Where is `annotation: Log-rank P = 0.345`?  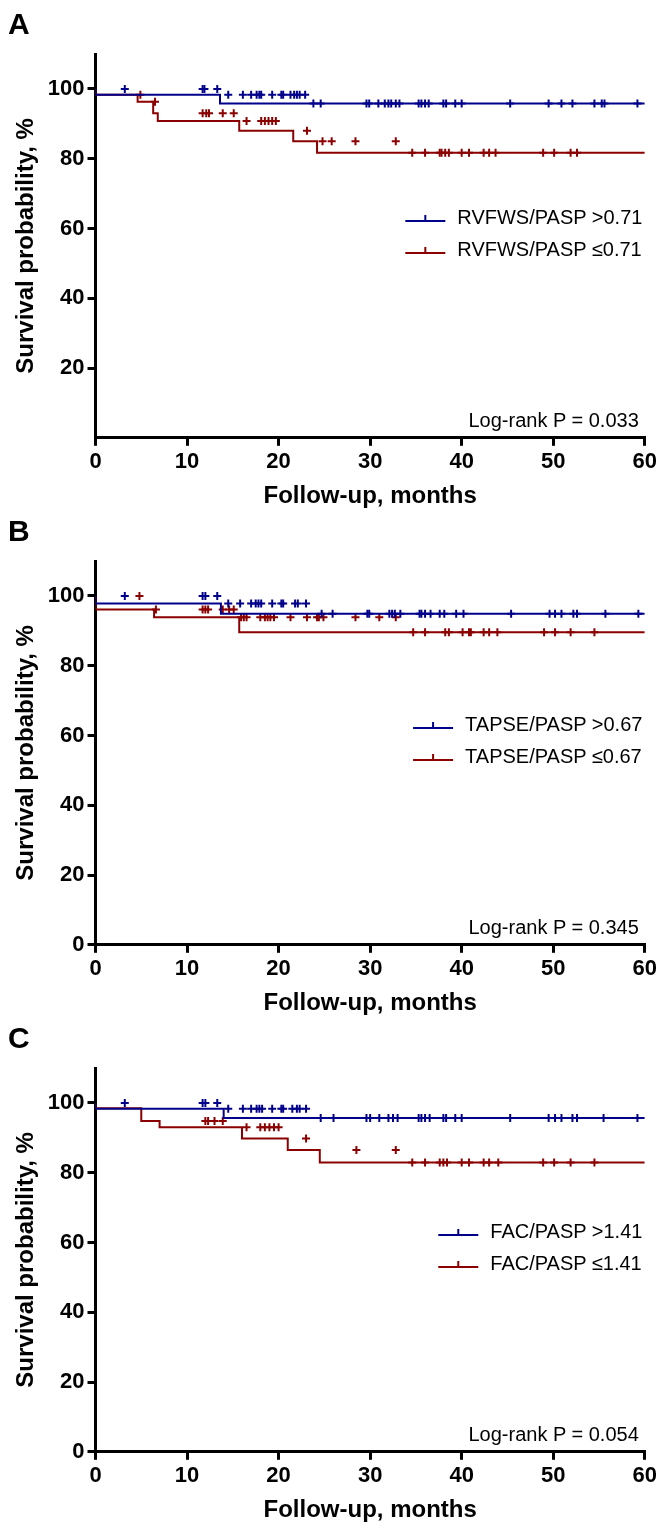
annotation: Log-rank P = 0.345 is located at coordinates (553, 927).